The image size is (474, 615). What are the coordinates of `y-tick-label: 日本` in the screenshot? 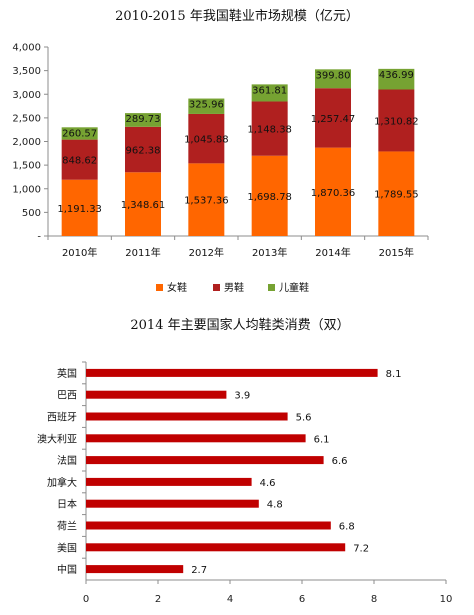 It's located at (67, 504).